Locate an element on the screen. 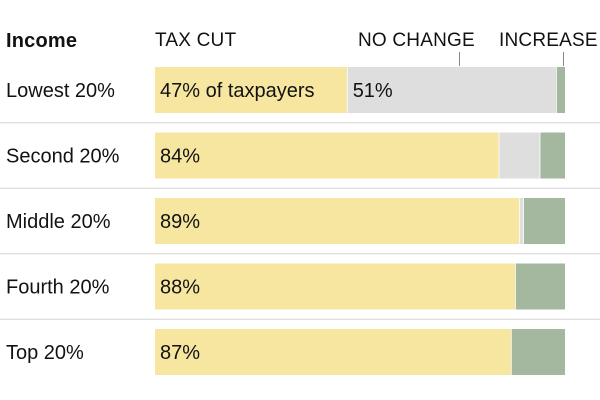 The height and width of the screenshot is (400, 600). data-label: 84% is located at coordinates (180, 157).